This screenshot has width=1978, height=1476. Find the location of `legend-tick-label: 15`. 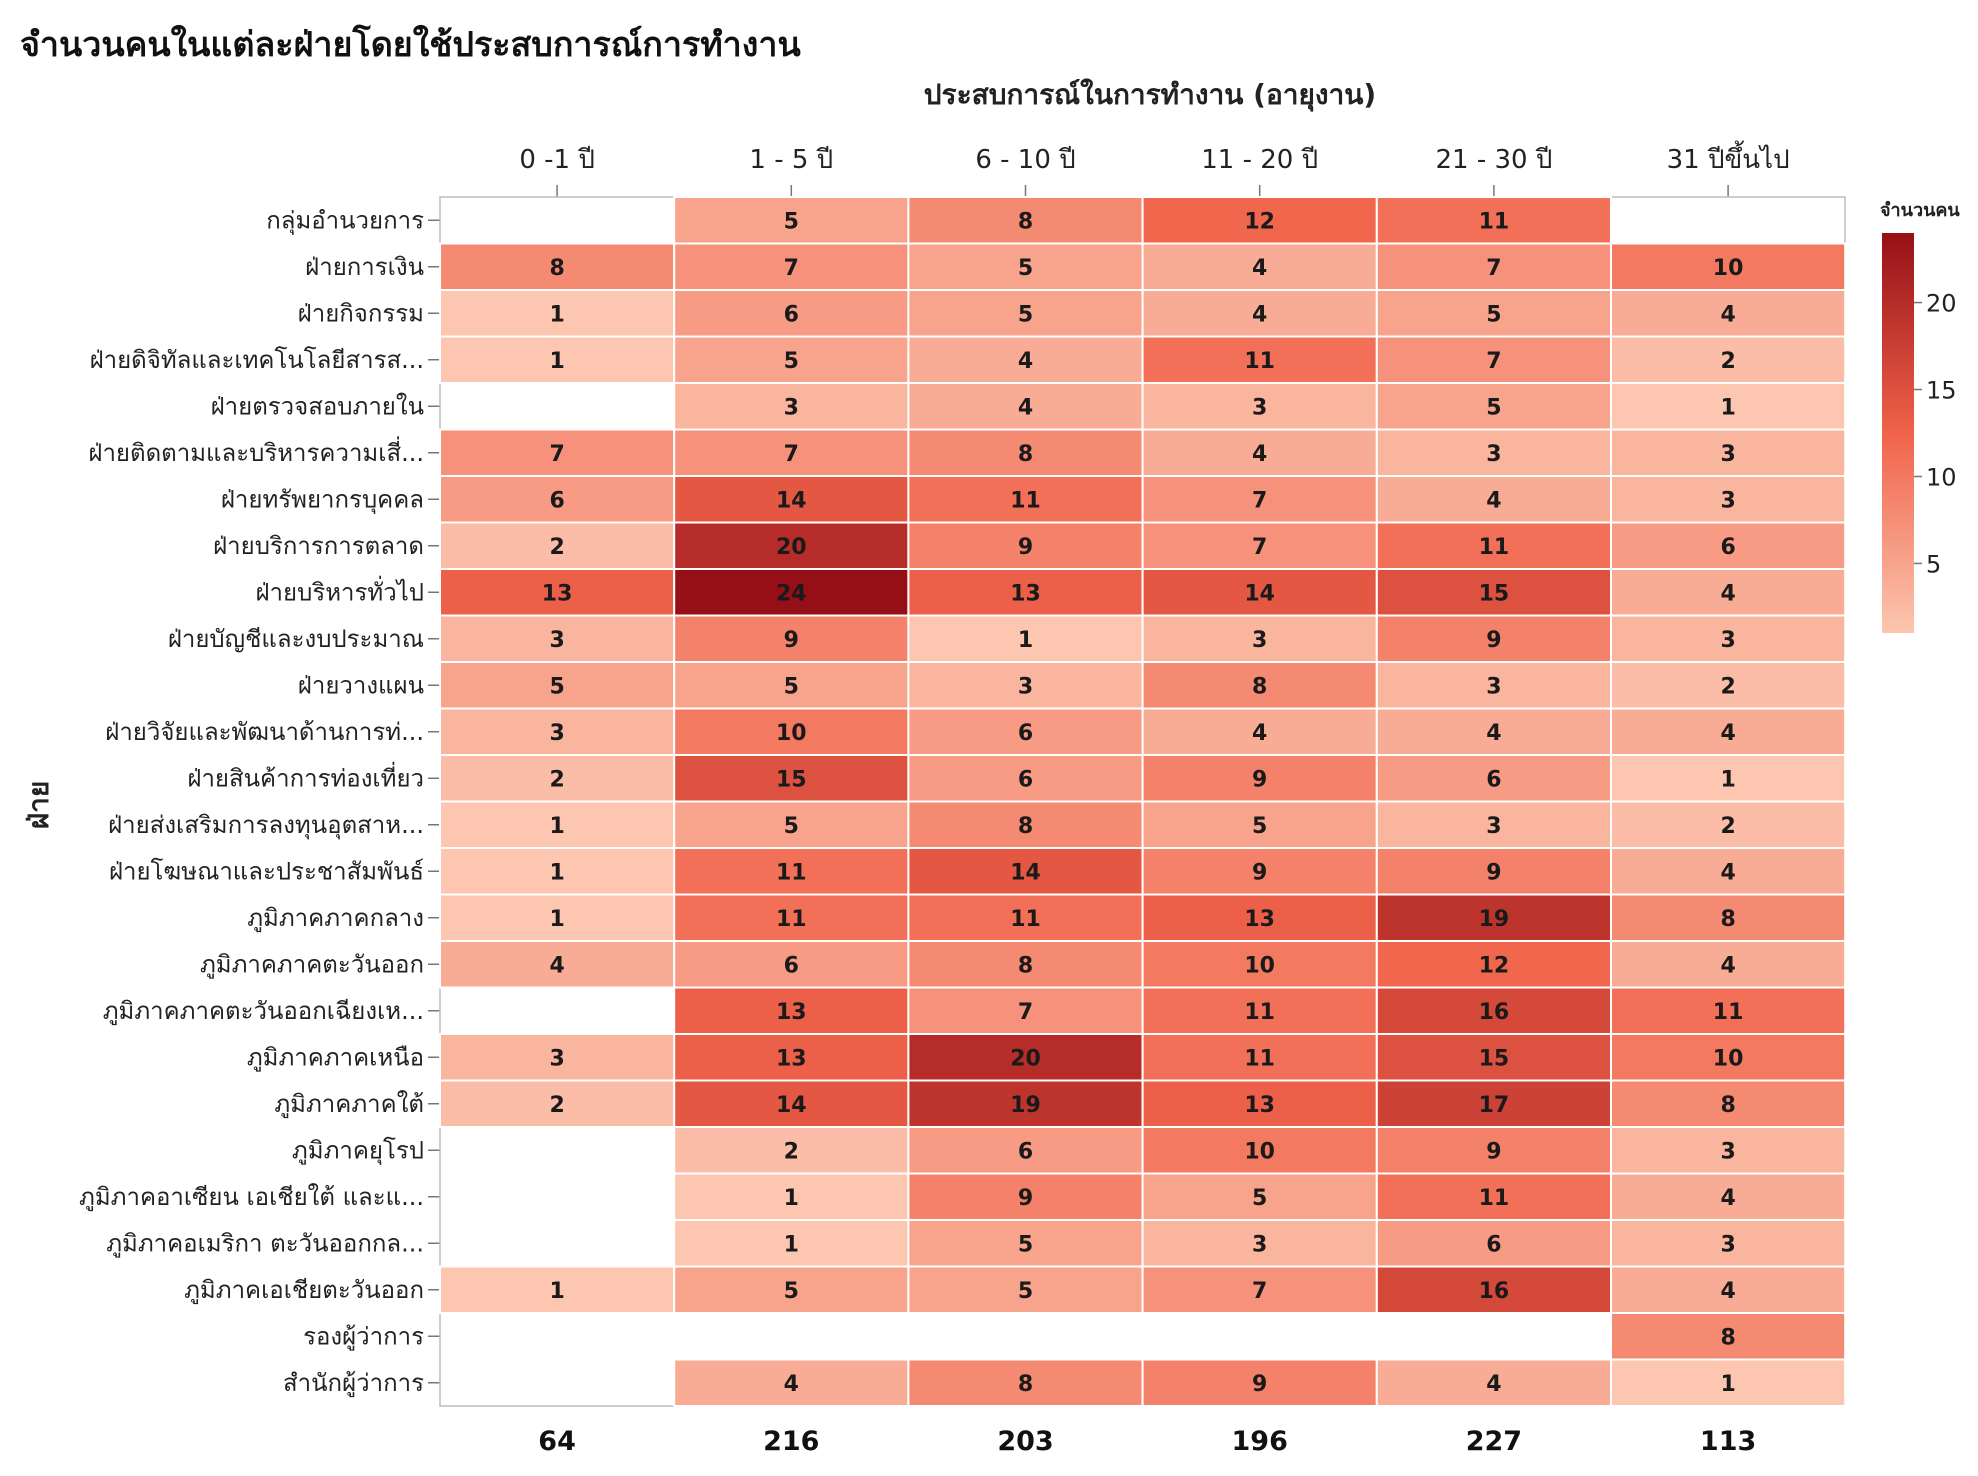

legend-tick-label: 15 is located at coordinates (1941, 391).